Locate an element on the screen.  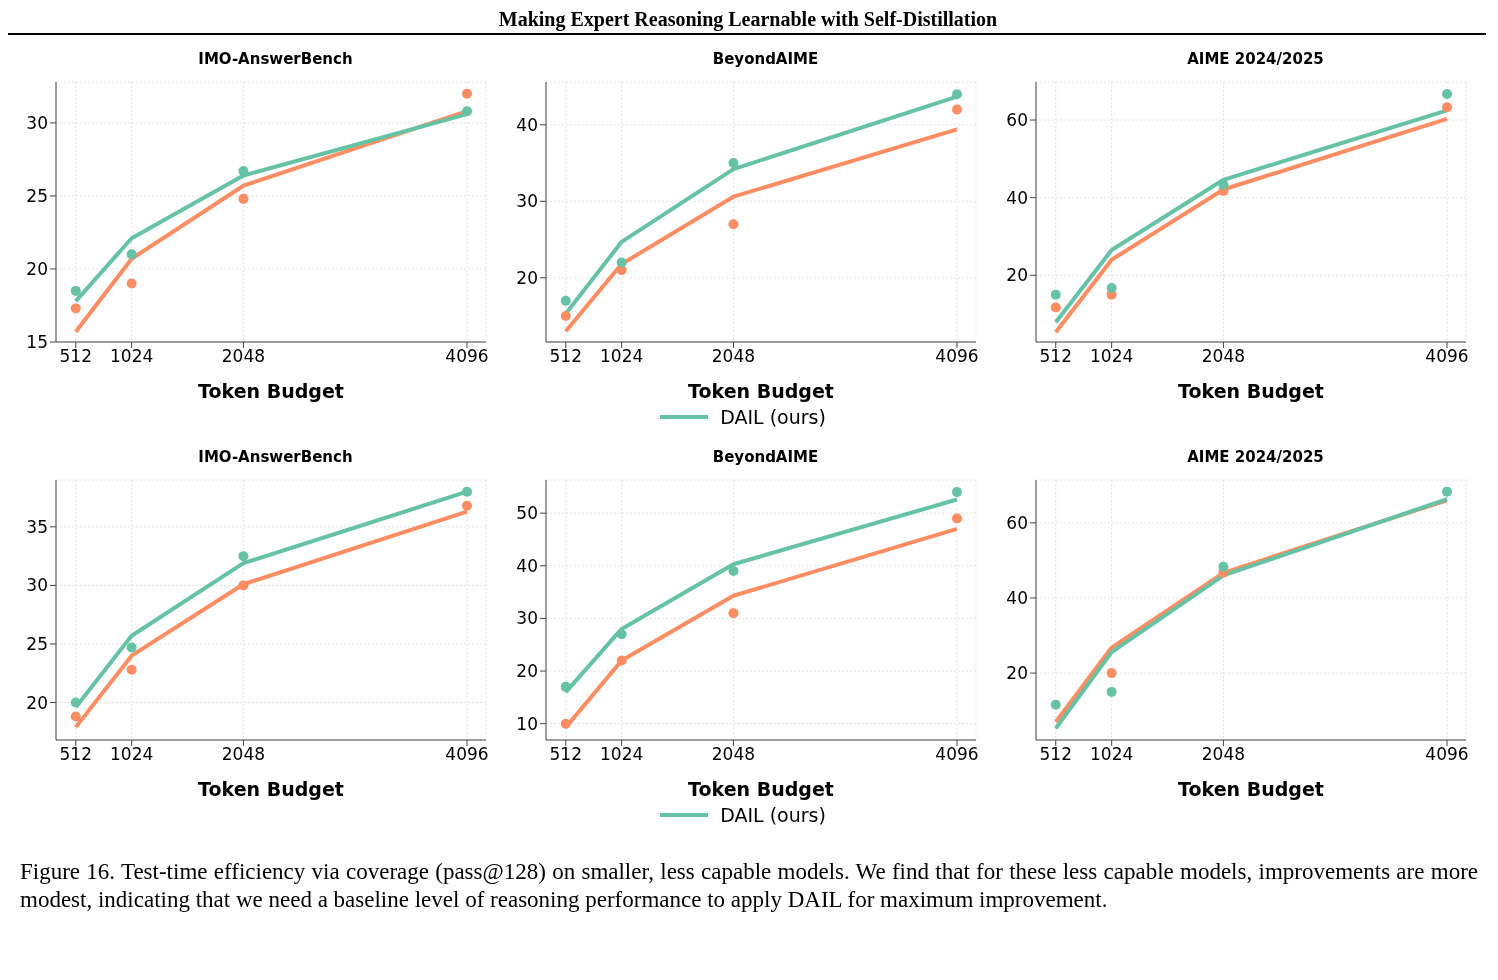
text: Making Expert Reasoning Learnable with Self-Distillation is located at coordinates (748, 21).